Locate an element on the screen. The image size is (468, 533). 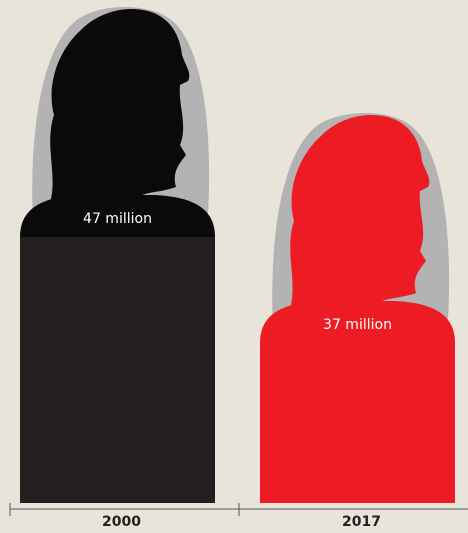
x-tick-label: 2000 is located at coordinates (121, 522).